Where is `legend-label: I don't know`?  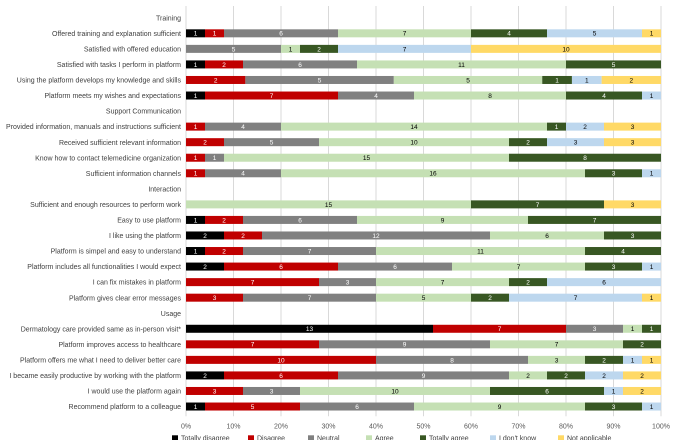 legend-label: I don't know is located at coordinates (518, 437).